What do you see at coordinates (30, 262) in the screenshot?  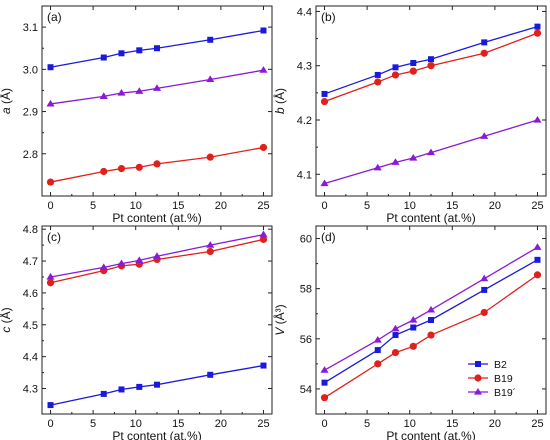 I see `y-tick-label: 4.7` at bounding box center [30, 262].